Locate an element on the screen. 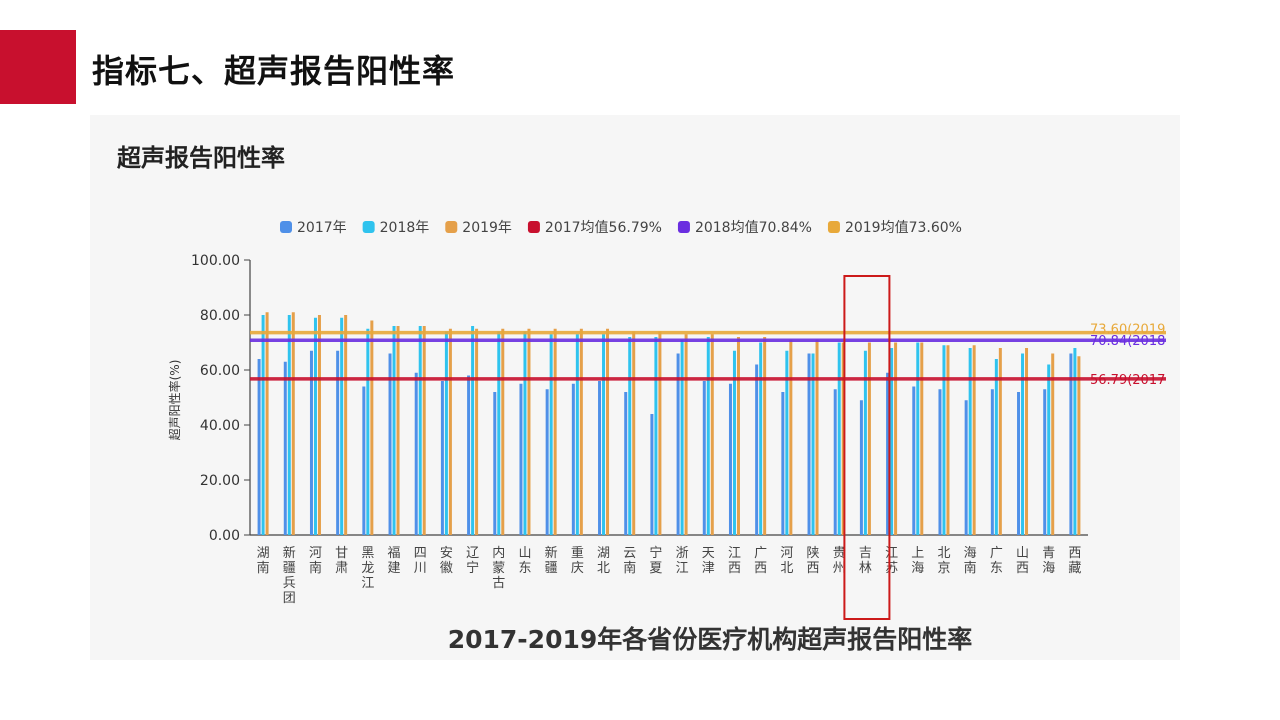  bar-2019-吉林 is located at coordinates (869, 438).